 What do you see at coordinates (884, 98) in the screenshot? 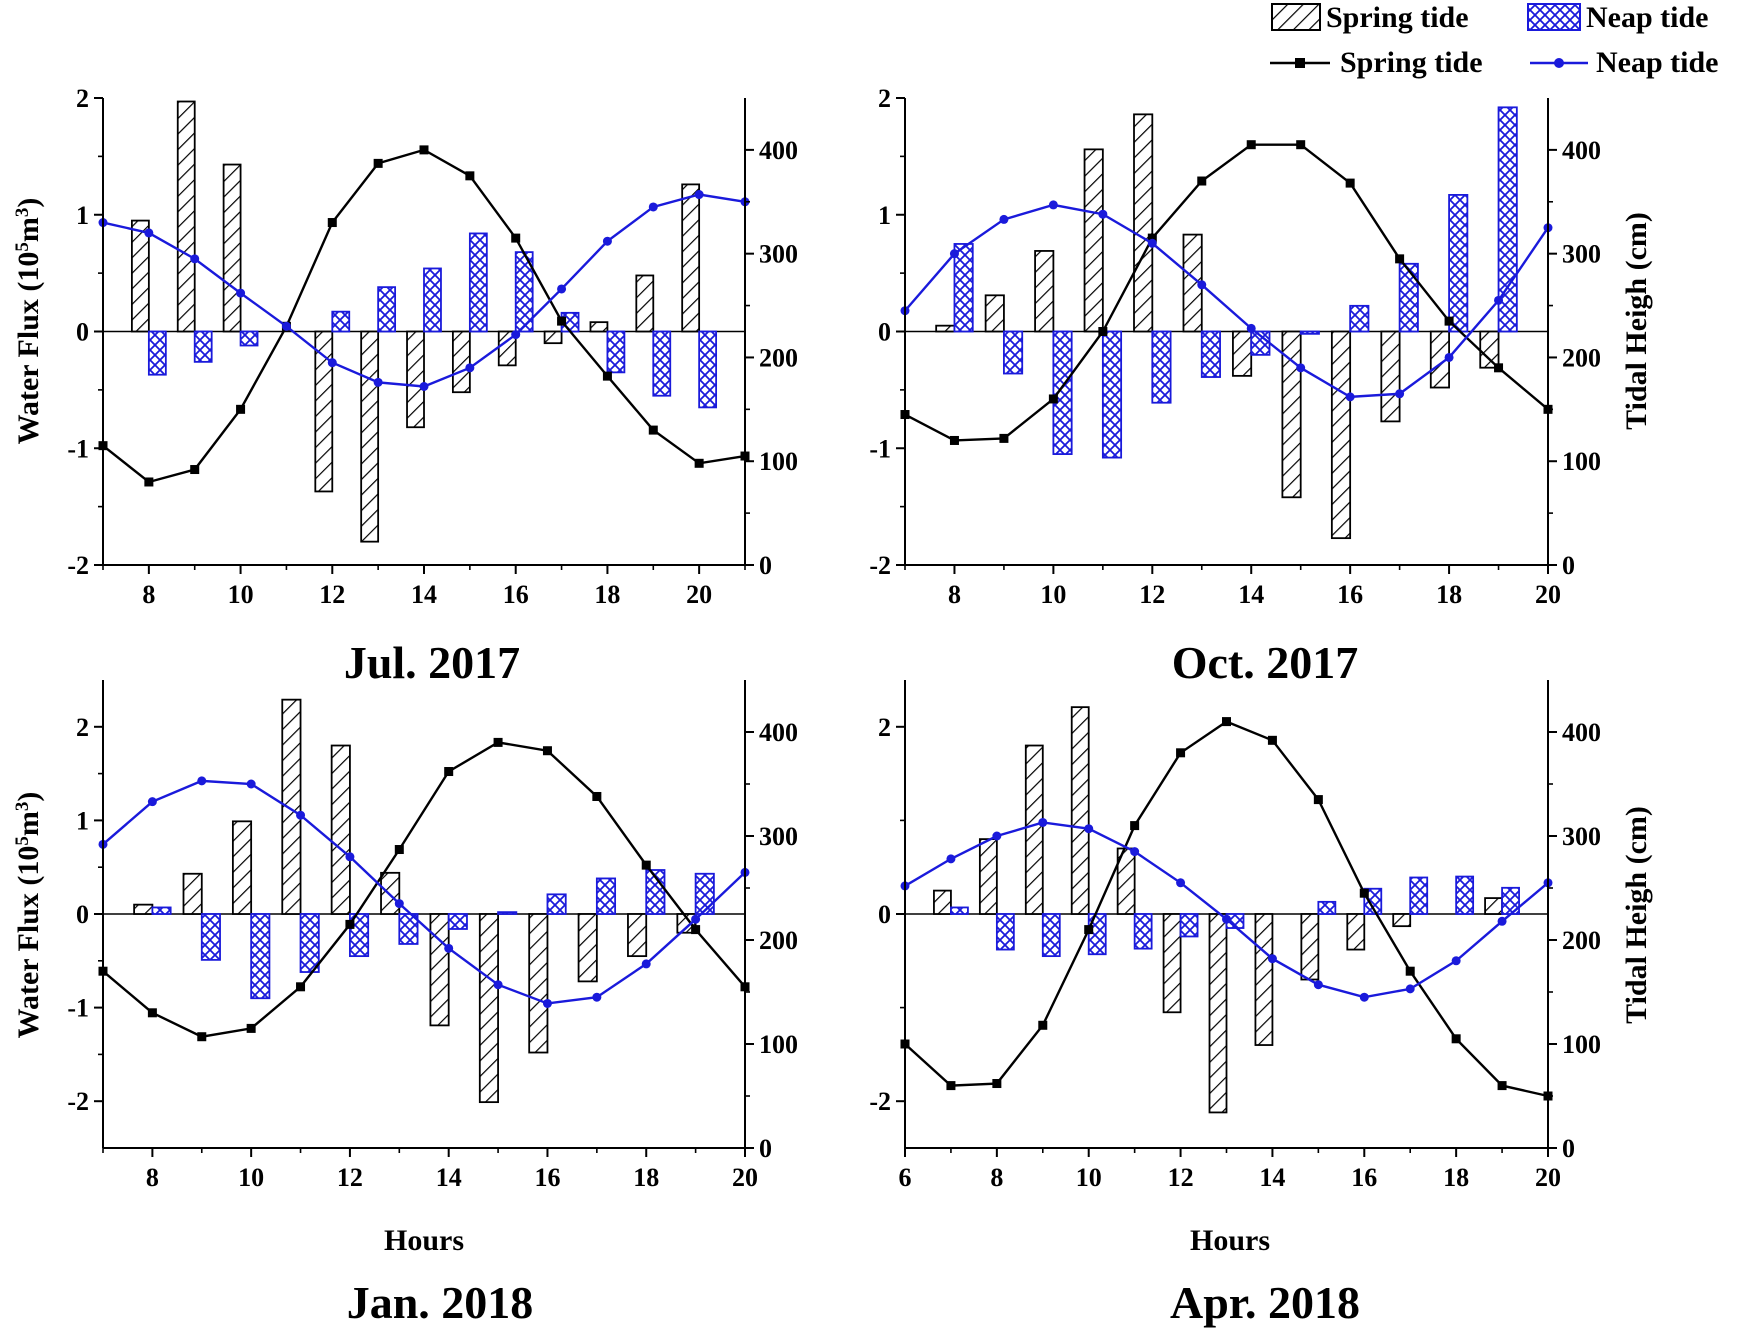
I see `yl-tick-label-2: 2` at bounding box center [884, 98].